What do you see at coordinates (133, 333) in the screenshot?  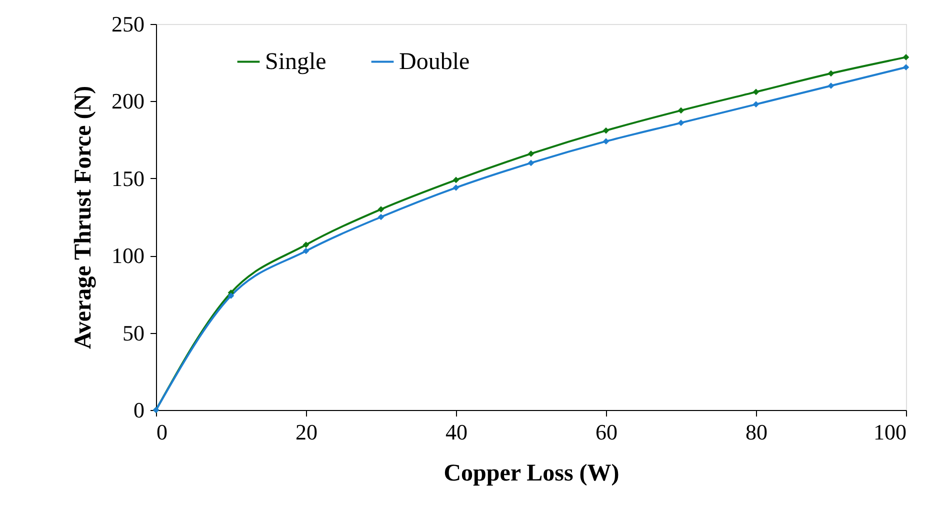 I see `y-tick-label: 50` at bounding box center [133, 333].